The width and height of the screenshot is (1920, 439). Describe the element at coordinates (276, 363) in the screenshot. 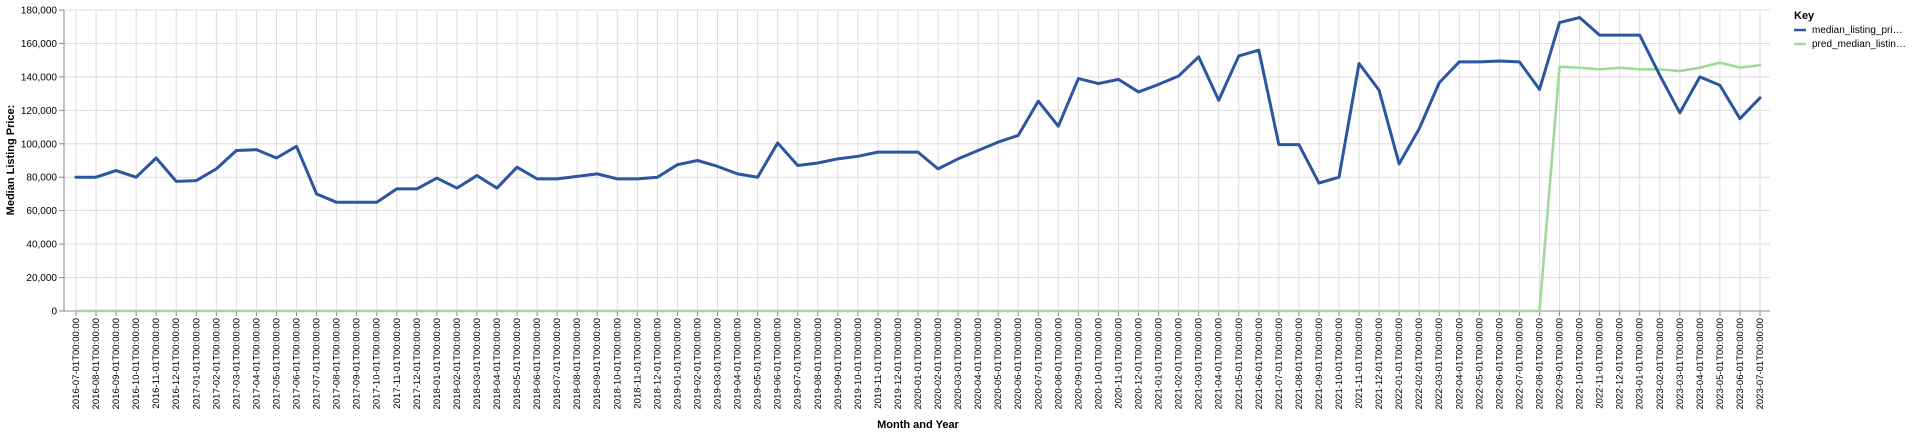

I see `x-tick-label: 2017-05-01T00:00:00` at that location.